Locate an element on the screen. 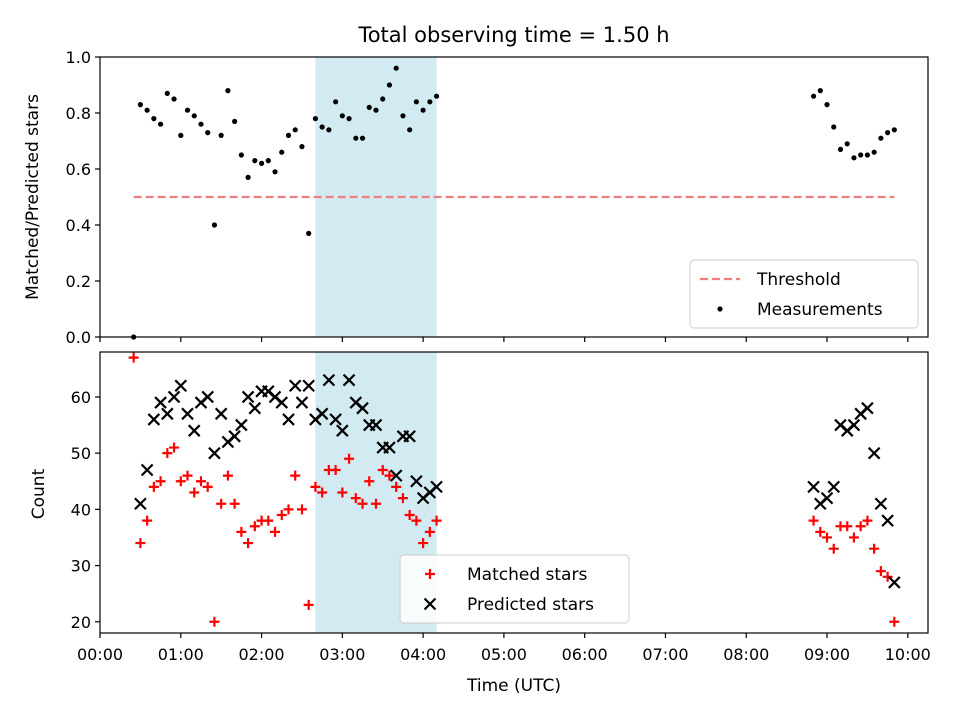 The image size is (960, 720). bottom-y-axis-label: Count is located at coordinates (39, 493).